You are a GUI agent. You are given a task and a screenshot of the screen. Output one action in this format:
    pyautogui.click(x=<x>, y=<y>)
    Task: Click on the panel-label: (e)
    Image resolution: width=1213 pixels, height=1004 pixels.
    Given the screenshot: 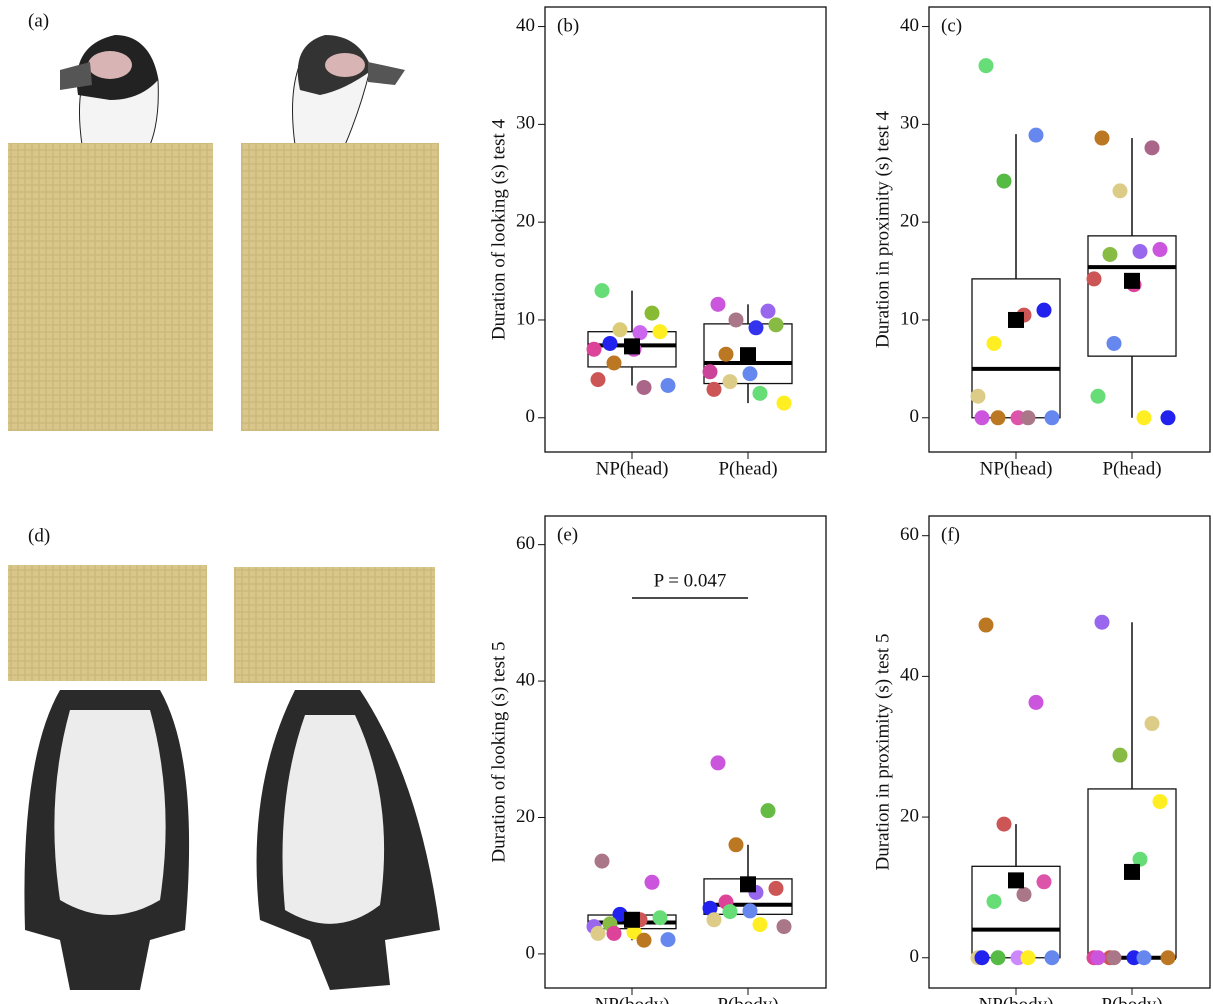 What is the action you would take?
    pyautogui.click(x=567, y=534)
    